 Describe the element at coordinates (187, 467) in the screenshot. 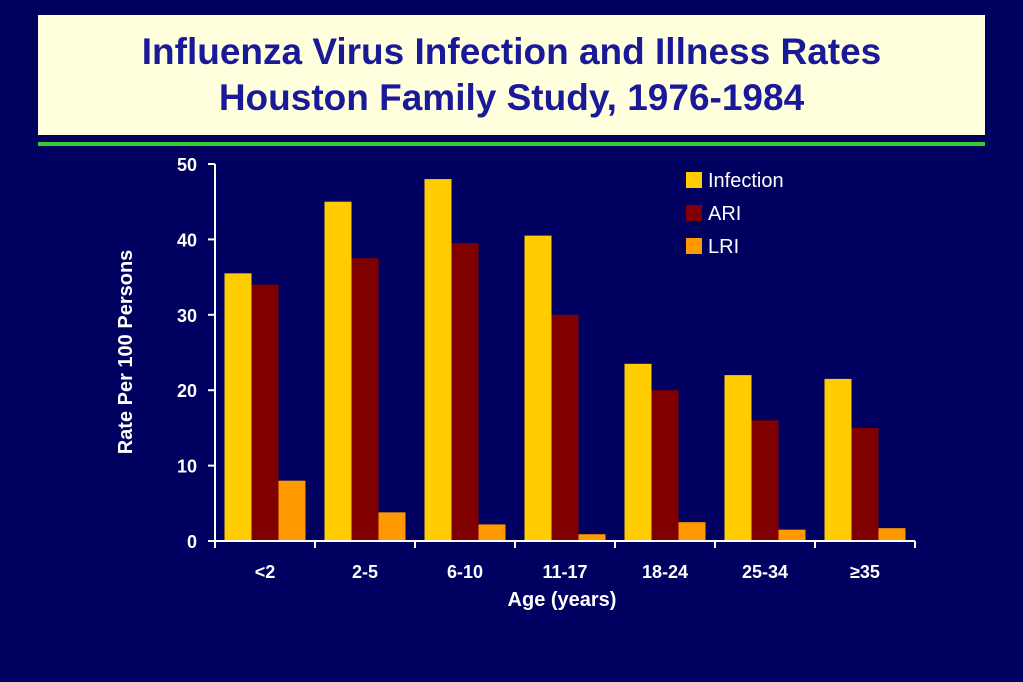

I see `y-tick-label: 10` at that location.